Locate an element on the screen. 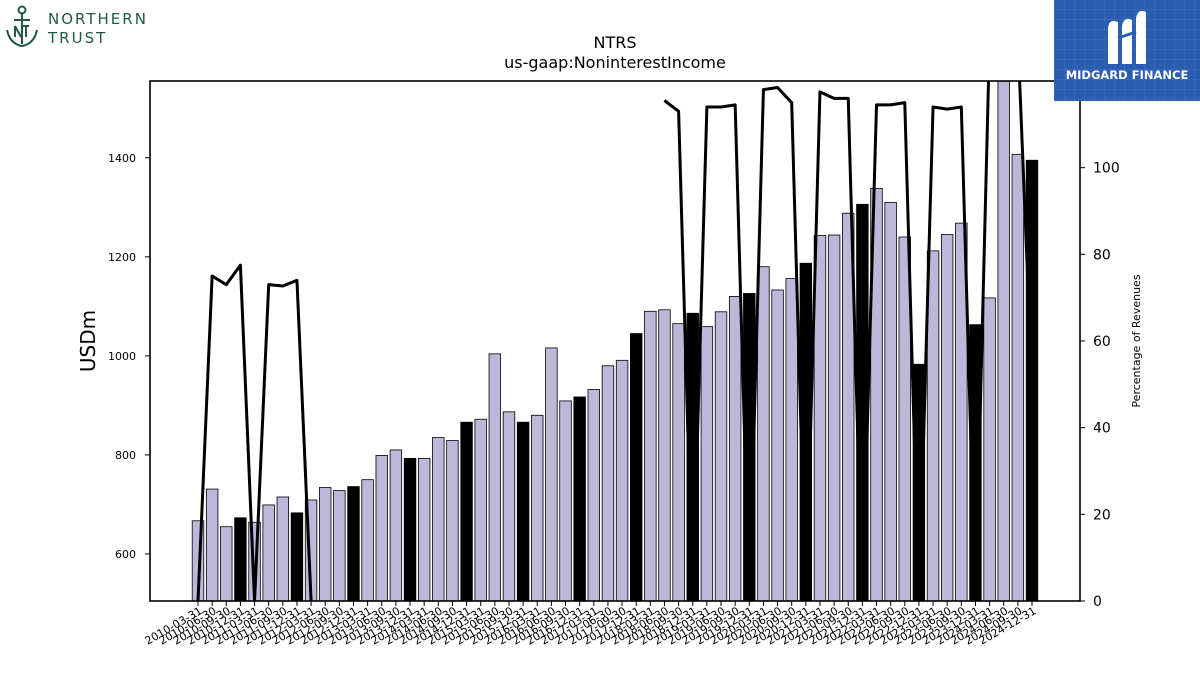 This screenshot has width=1200, height=675. y-tick-label: 800 is located at coordinates (125, 455).